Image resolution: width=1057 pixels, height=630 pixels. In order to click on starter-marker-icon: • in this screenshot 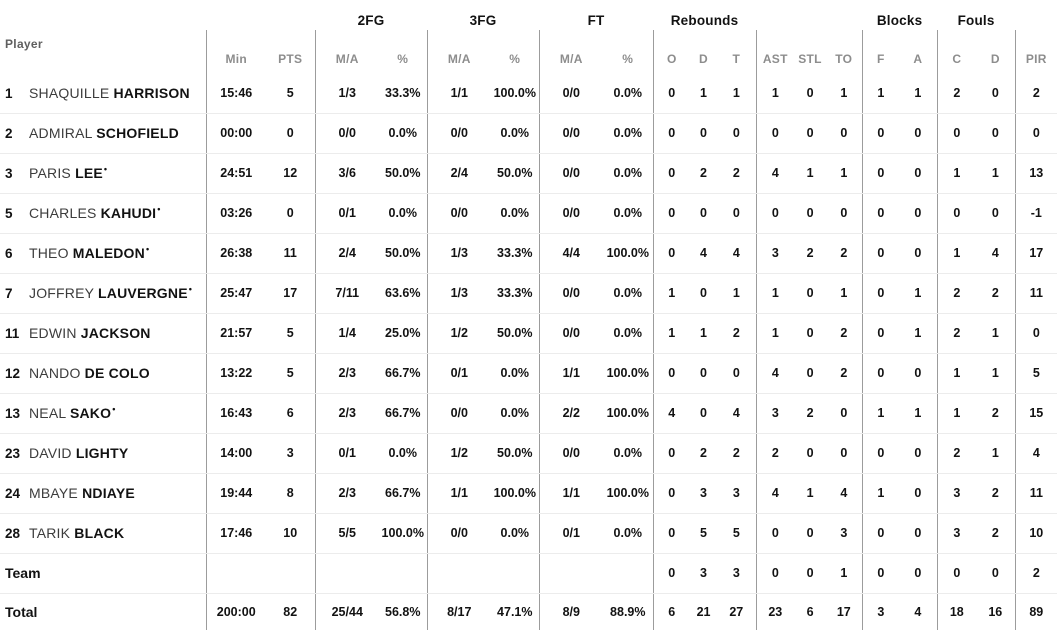, I will do `click(147, 249)`.